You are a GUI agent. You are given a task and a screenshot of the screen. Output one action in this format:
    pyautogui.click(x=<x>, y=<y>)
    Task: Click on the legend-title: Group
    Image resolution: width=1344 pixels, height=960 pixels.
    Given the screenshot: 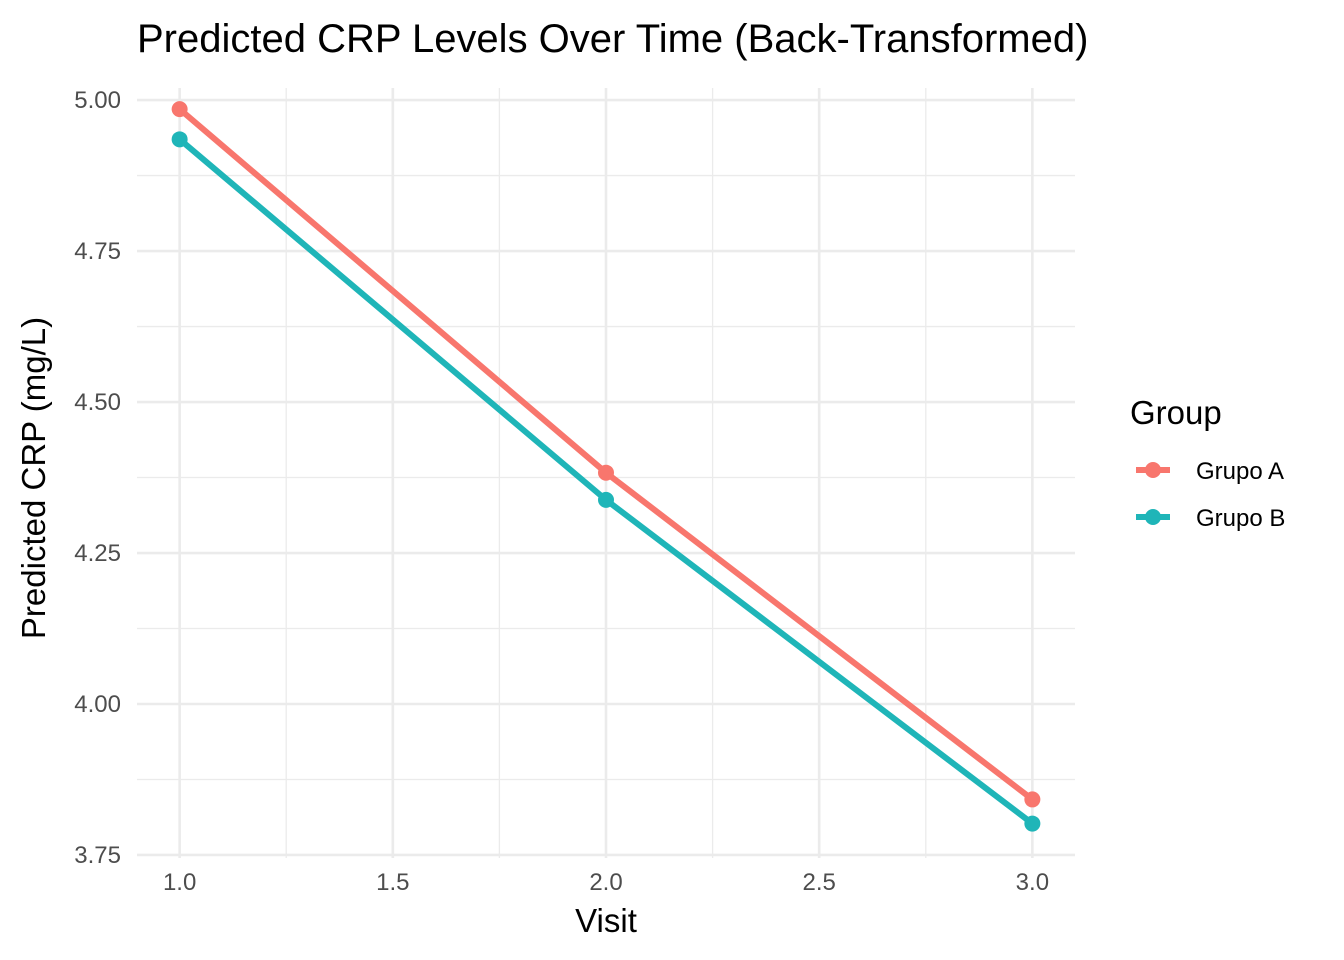 What is the action you would take?
    pyautogui.click(x=1176, y=412)
    